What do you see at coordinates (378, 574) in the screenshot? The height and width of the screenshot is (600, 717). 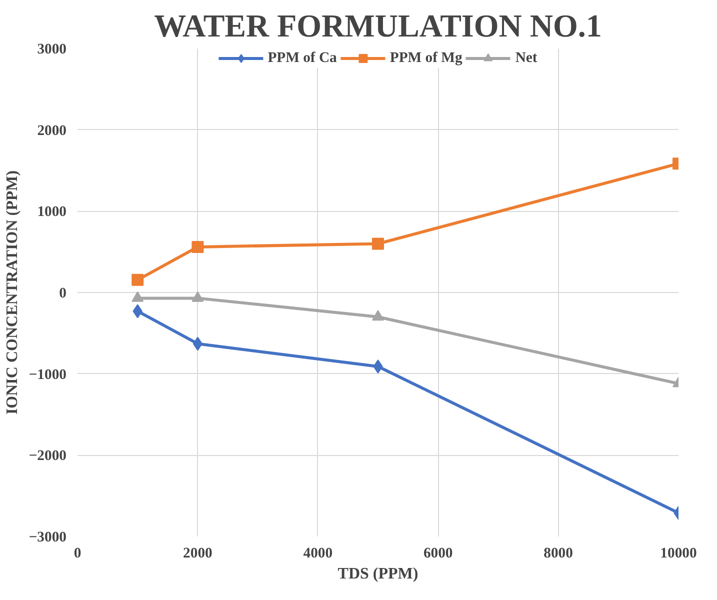 I see `x-axis-title: TDS (PPM)` at bounding box center [378, 574].